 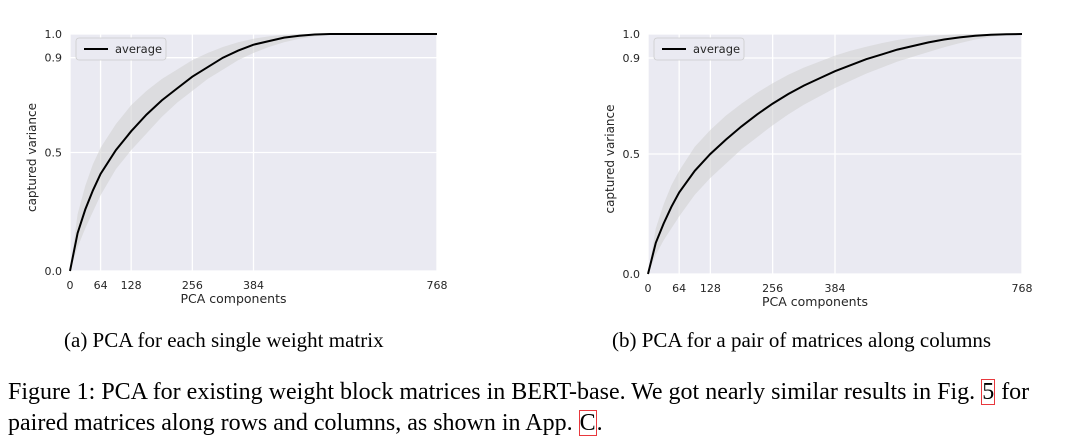 I want to click on chart-b-x-tick-label: 384, so click(x=835, y=288).